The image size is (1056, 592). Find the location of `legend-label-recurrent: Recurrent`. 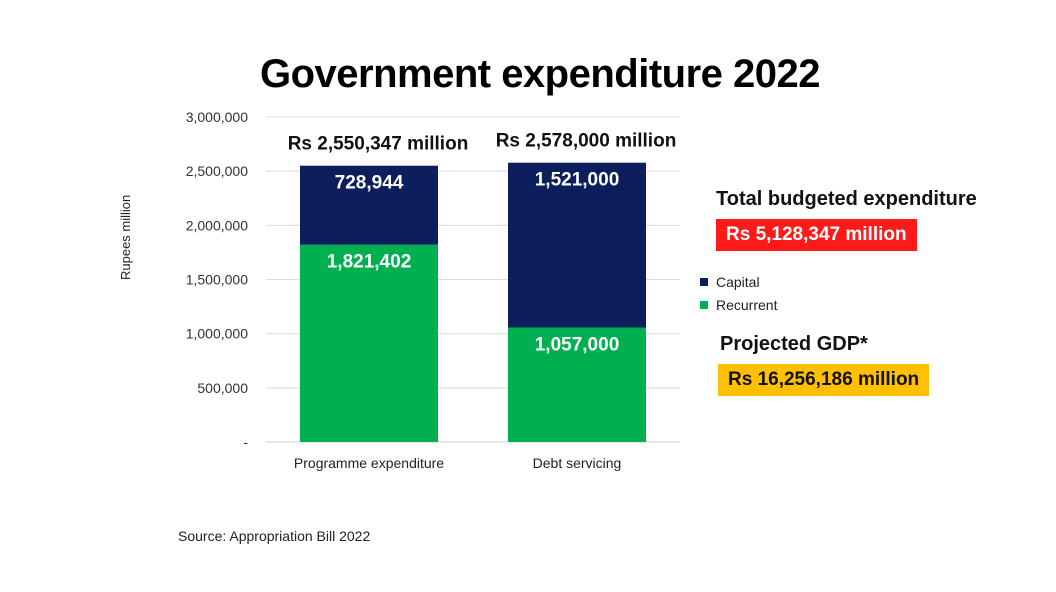

legend-label-recurrent: Recurrent is located at coordinates (747, 304).